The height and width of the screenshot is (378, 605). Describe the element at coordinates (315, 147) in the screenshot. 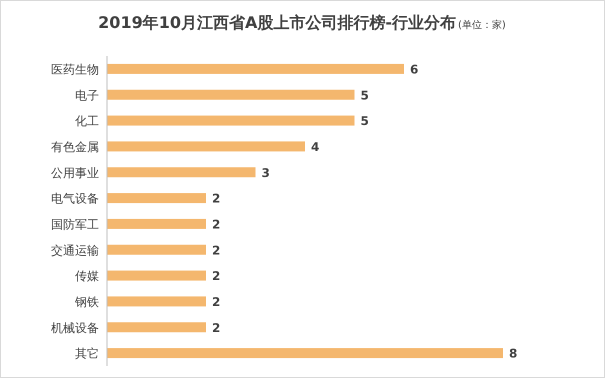

I see `data-label: 4` at that location.